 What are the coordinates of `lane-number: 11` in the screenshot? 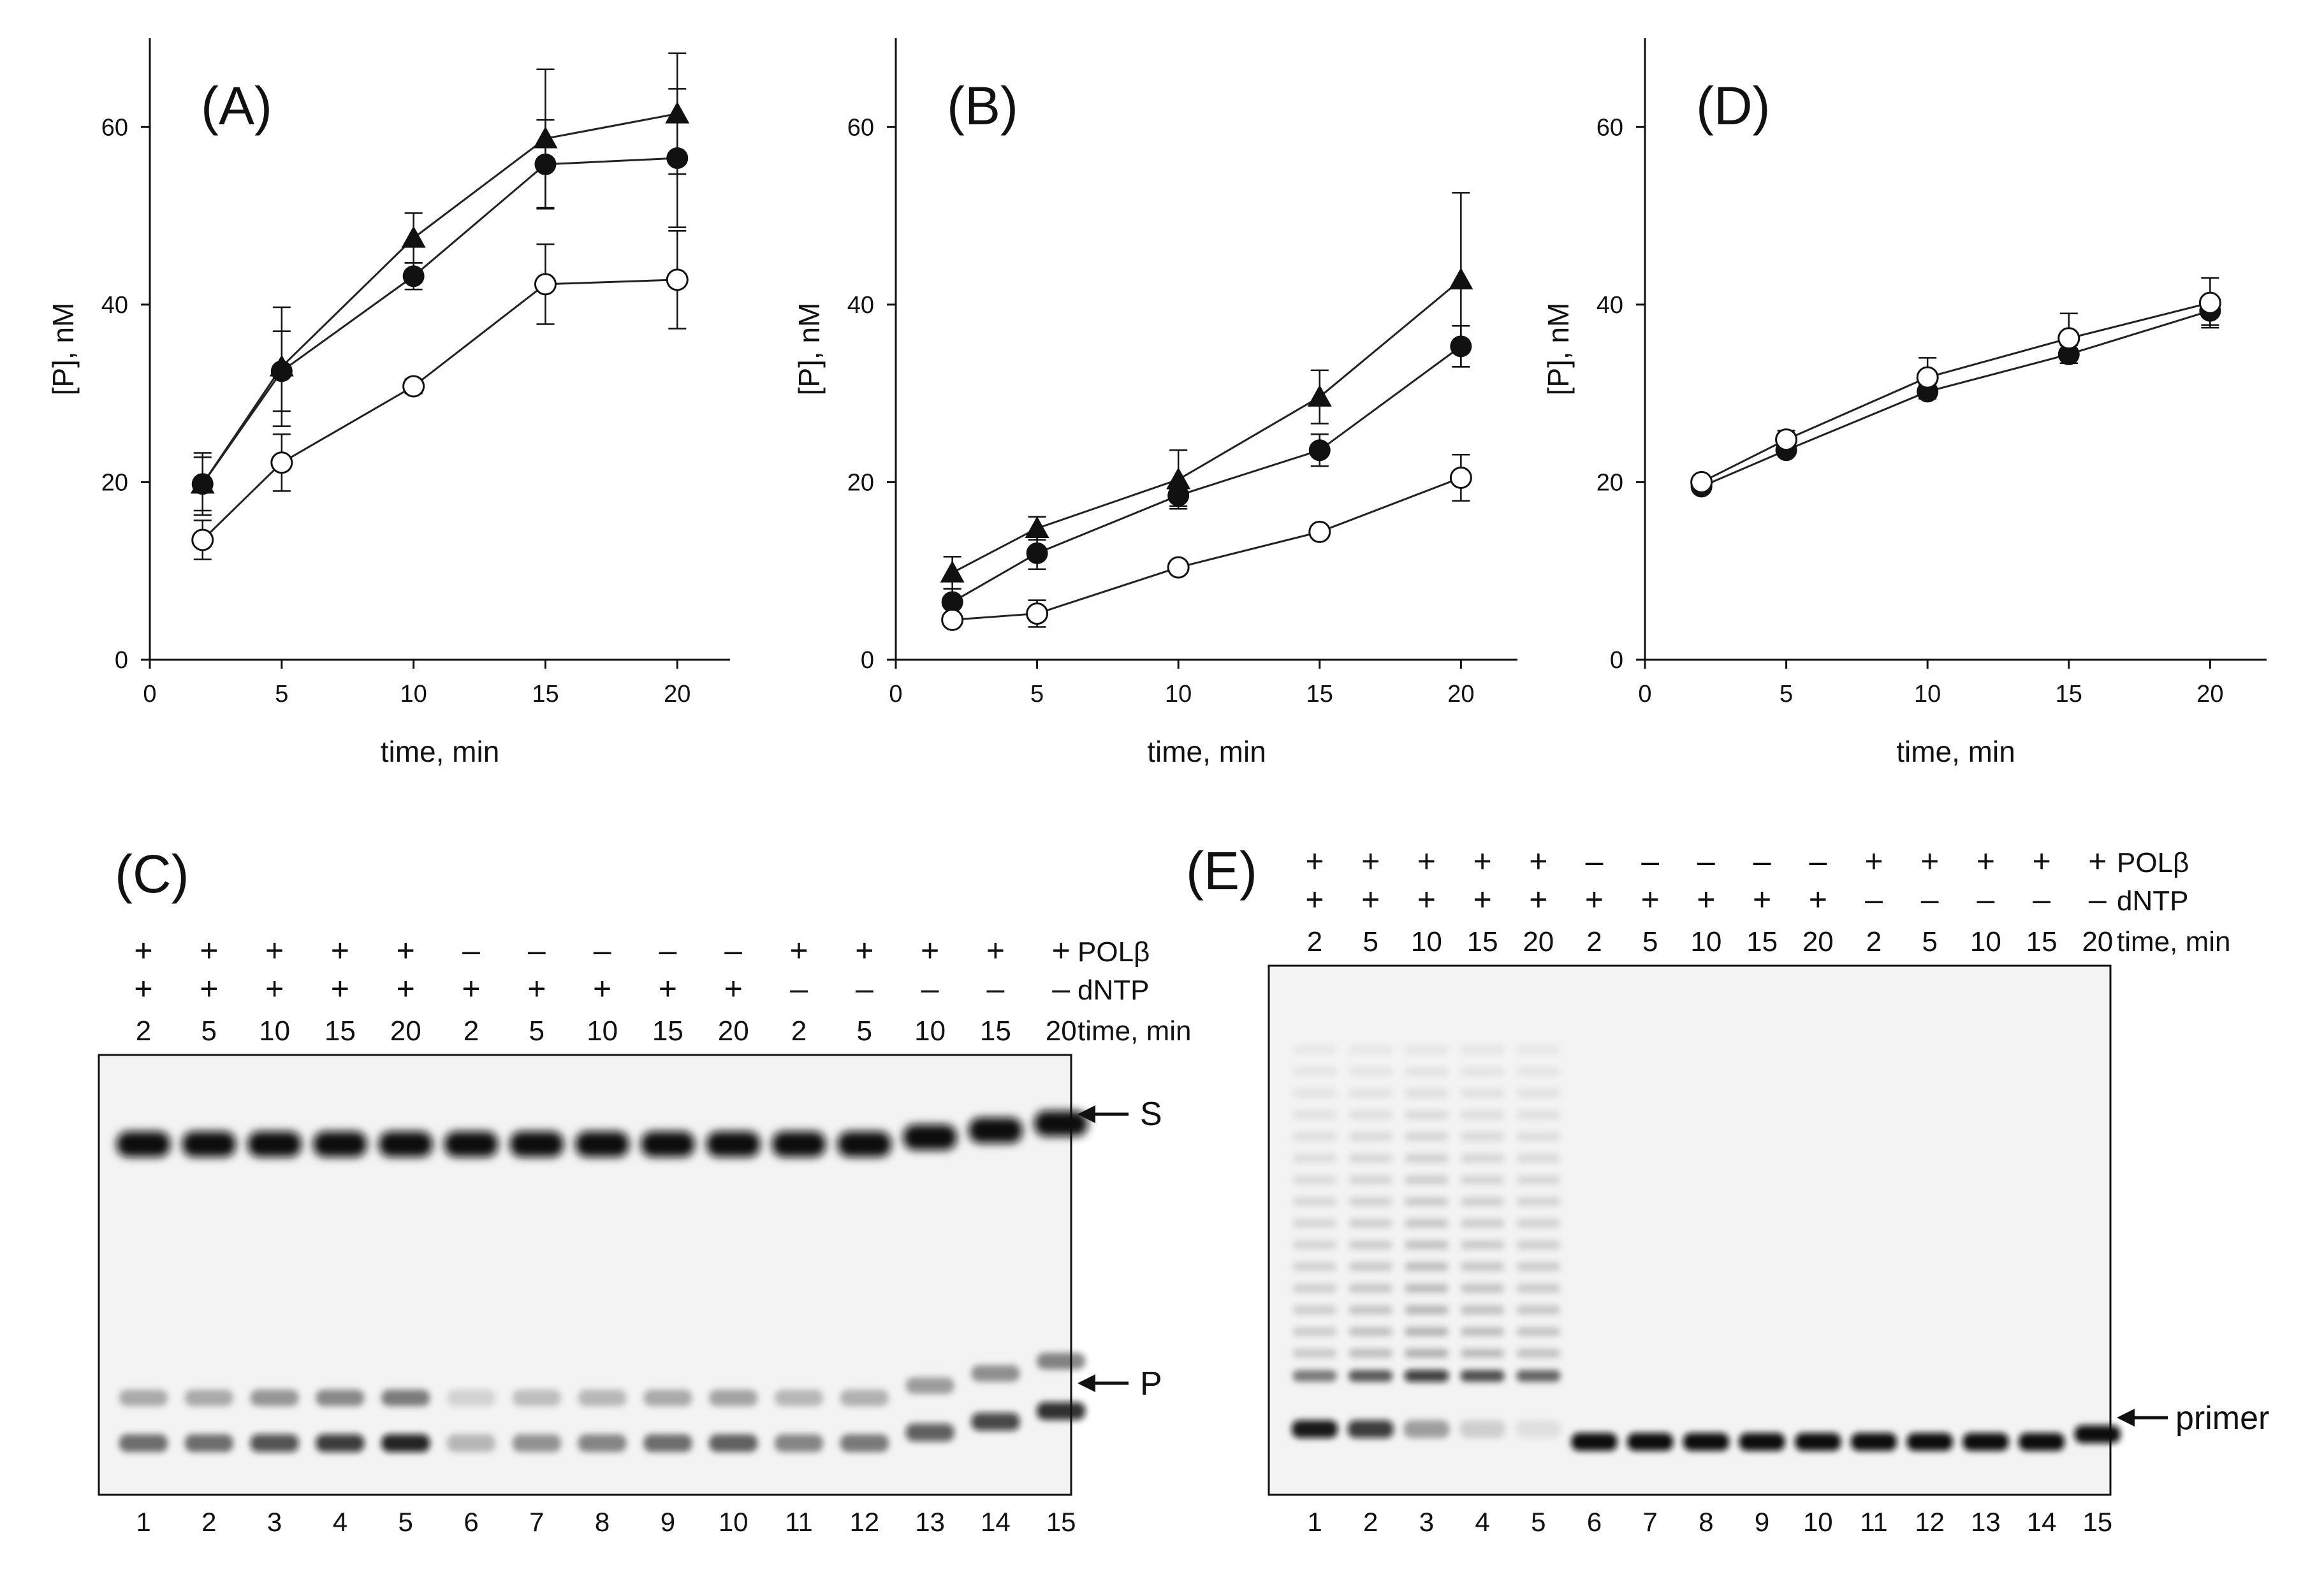 It's located at (1874, 1522).